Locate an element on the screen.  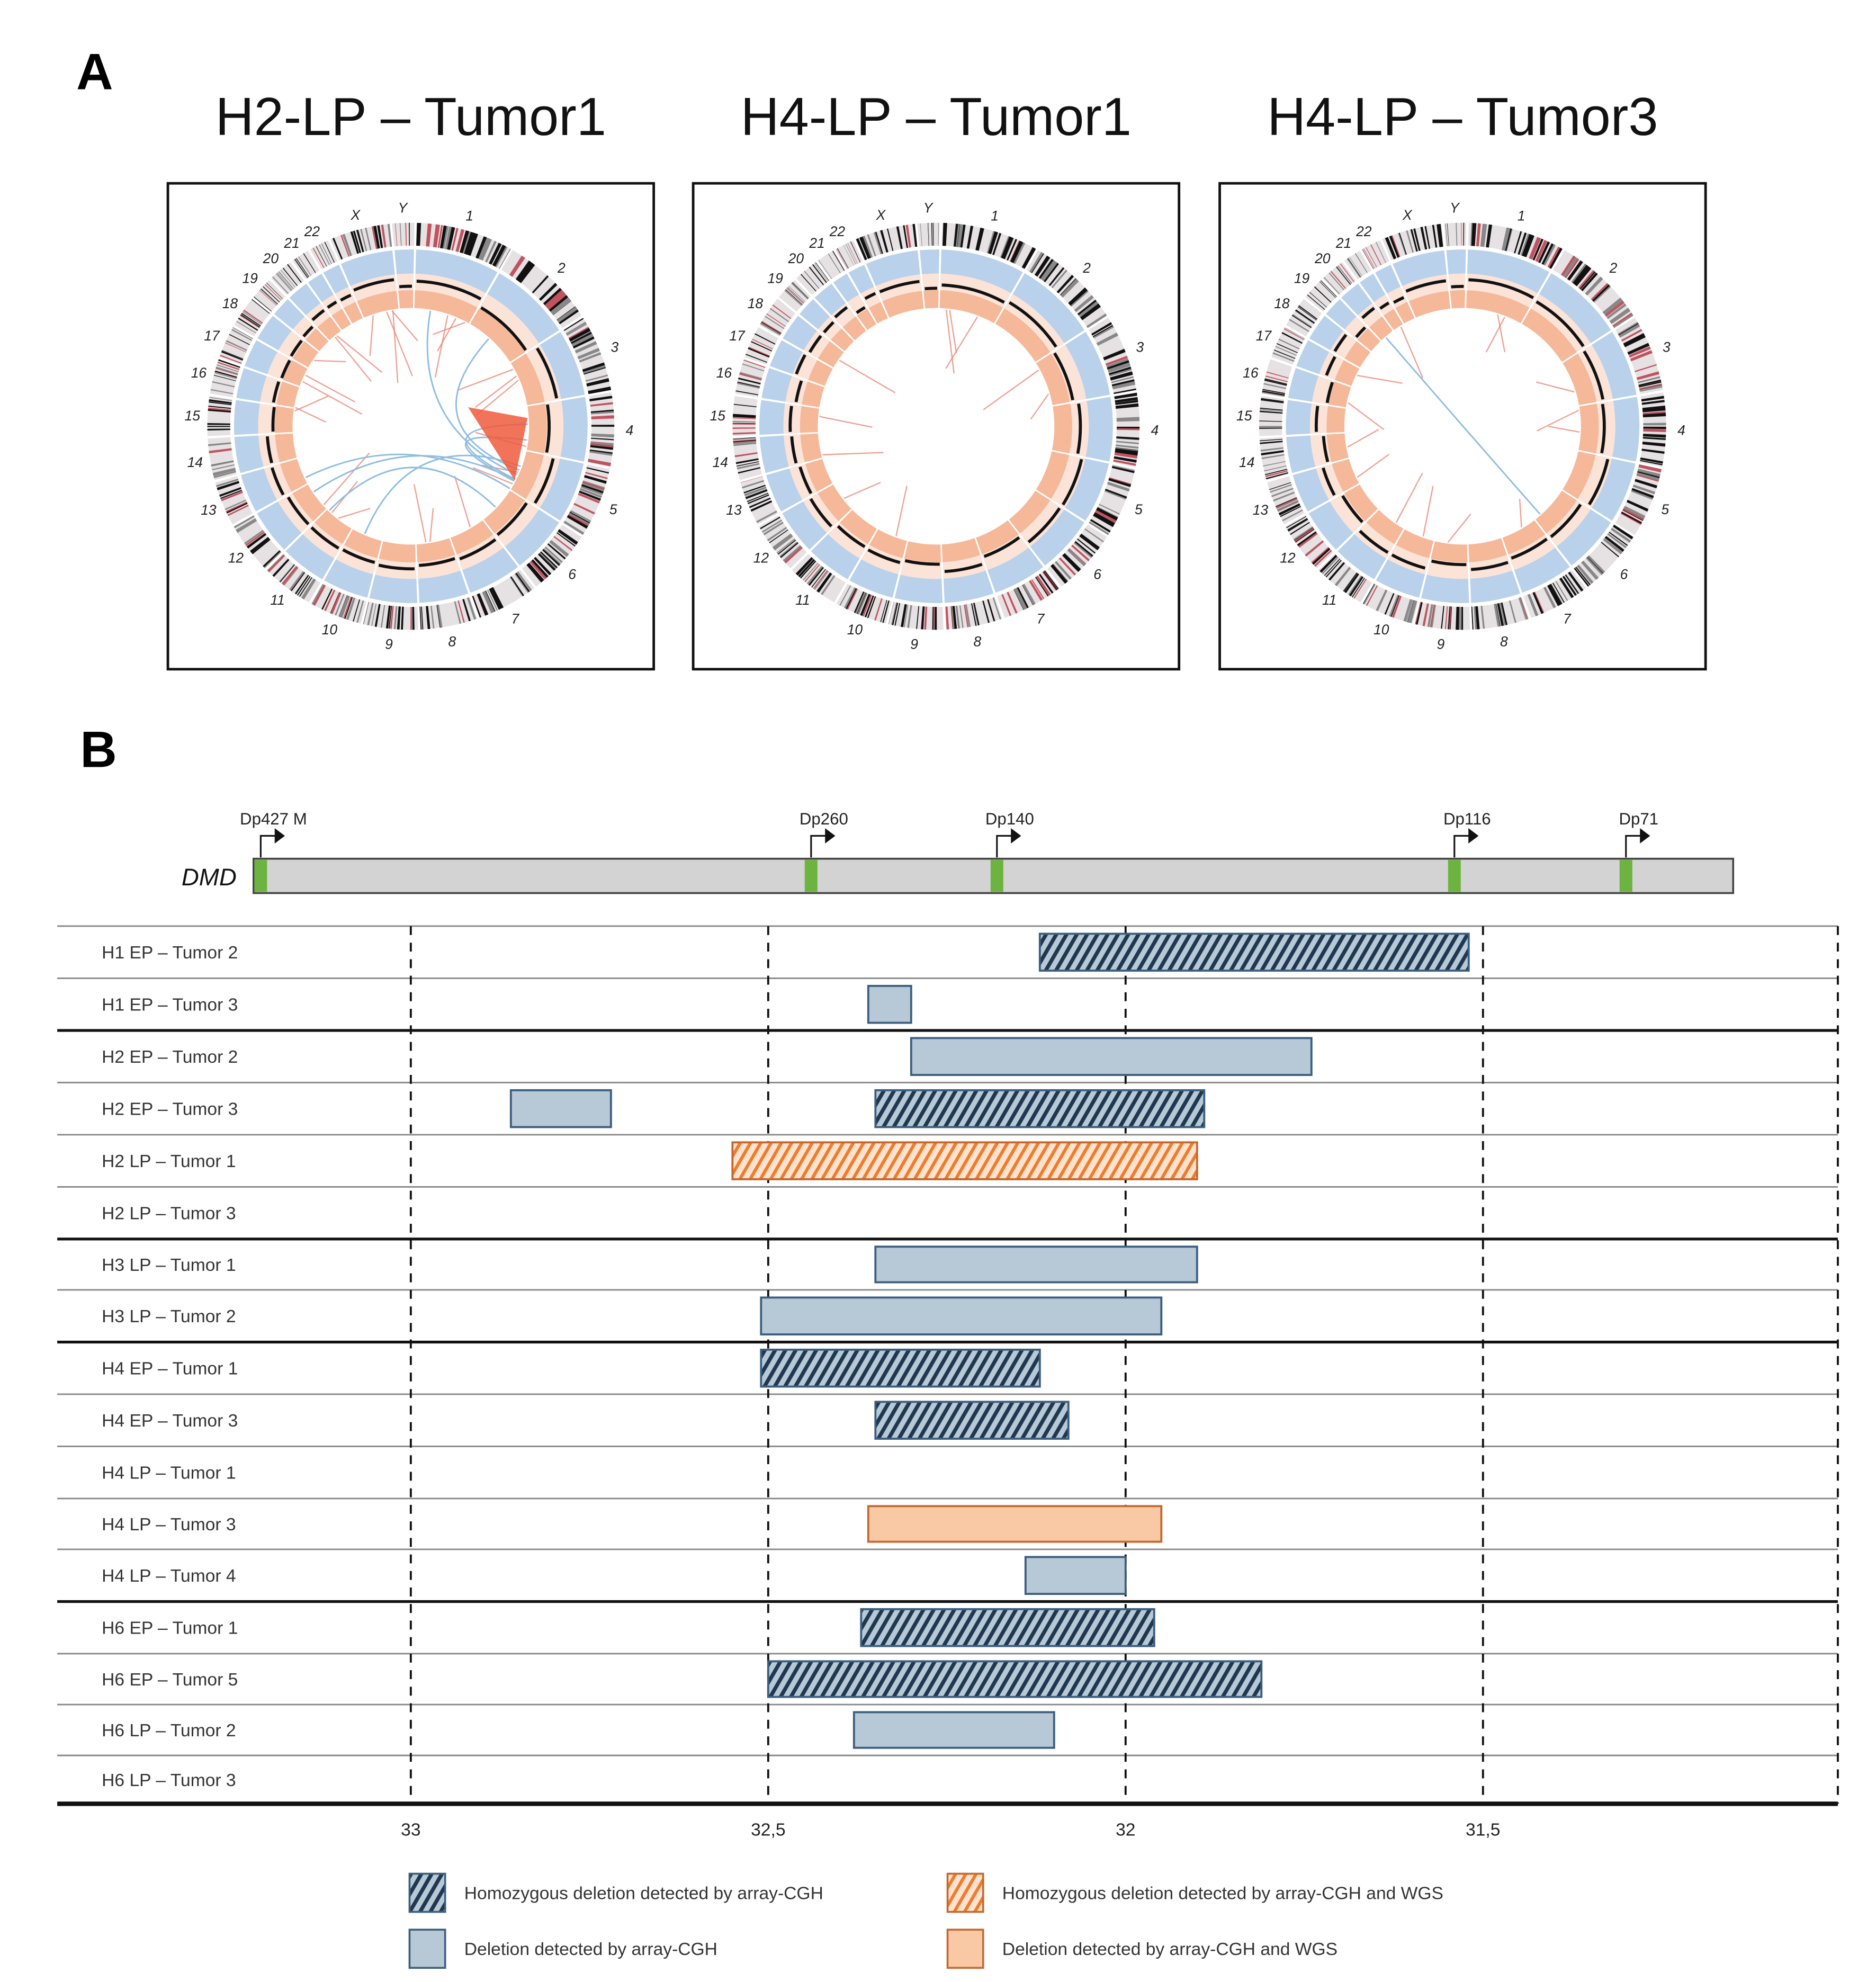
promoter-dp116: Dp116 is located at coordinates (1467, 851).